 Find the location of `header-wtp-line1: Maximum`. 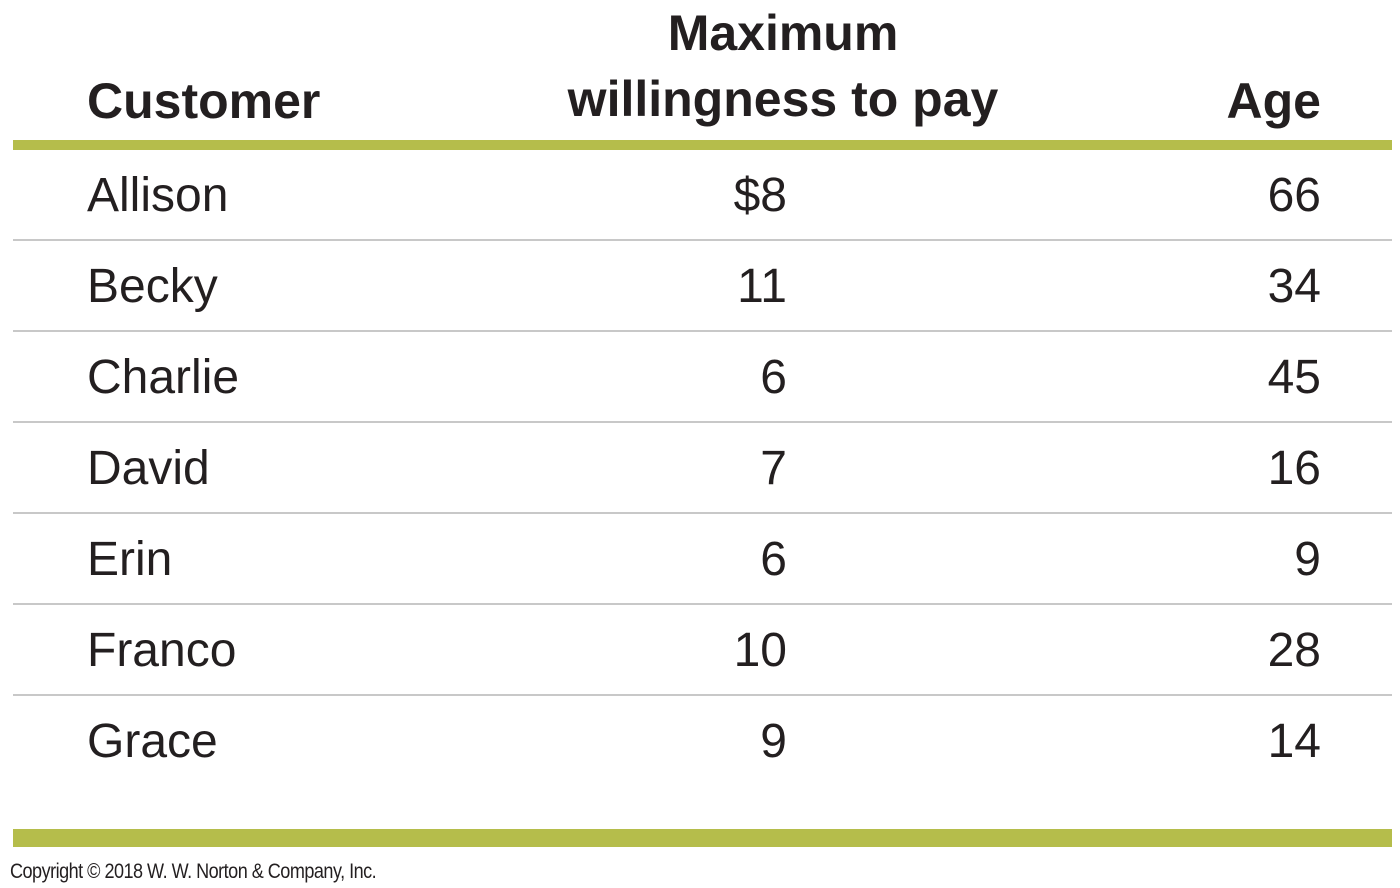

header-wtp-line1: Maximum is located at coordinates (783, 33).